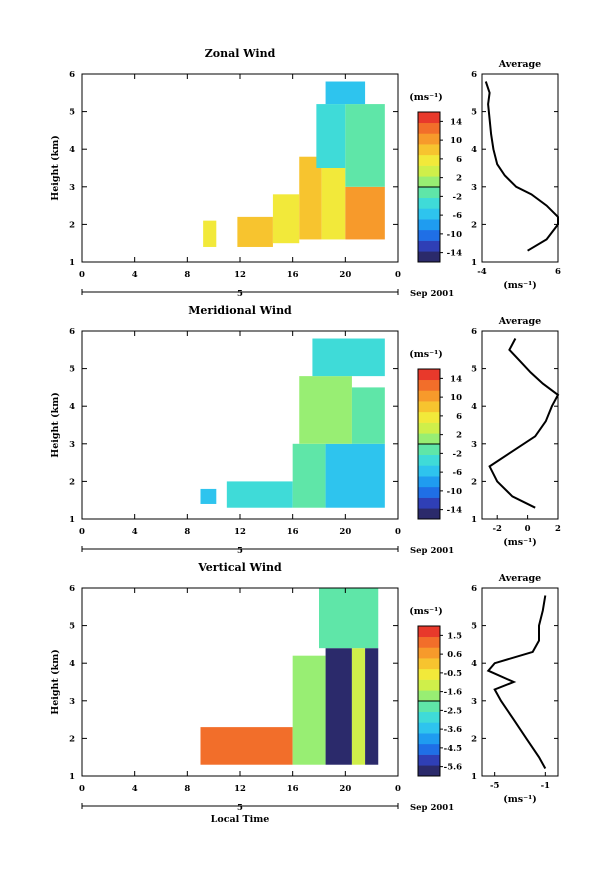 The image size is (612, 873). I want to click on panel-title: Zonal Wind, so click(240, 53).